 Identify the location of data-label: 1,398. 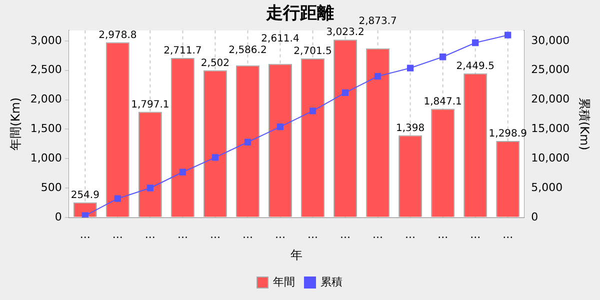
(410, 128).